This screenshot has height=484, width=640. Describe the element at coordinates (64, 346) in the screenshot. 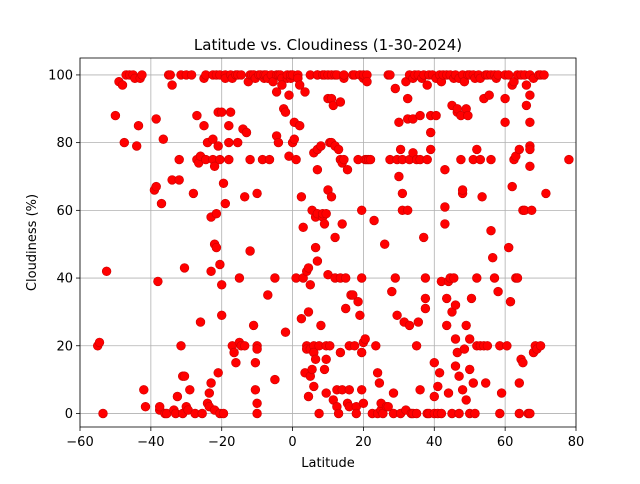

I see `y-tick-label: 20` at that location.